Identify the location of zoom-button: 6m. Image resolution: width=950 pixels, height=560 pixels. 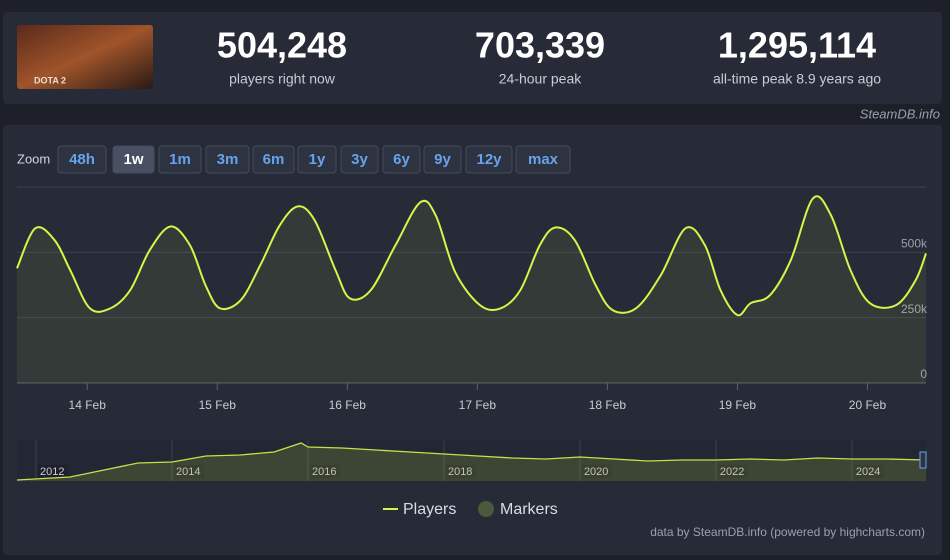
(273, 159).